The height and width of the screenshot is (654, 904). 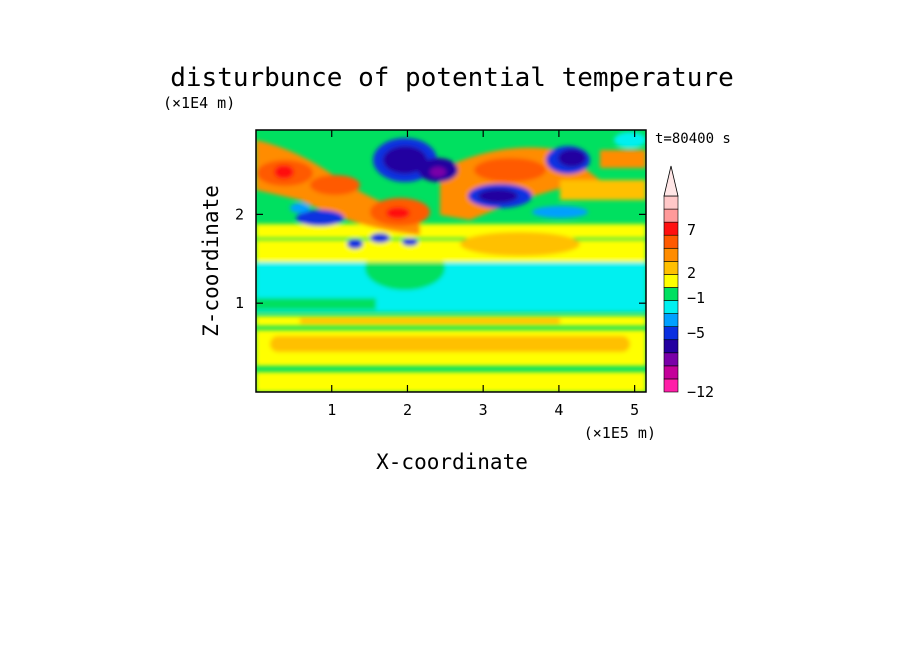 What do you see at coordinates (691, 273) in the screenshot?
I see `colorbar-tick-label: 2` at bounding box center [691, 273].